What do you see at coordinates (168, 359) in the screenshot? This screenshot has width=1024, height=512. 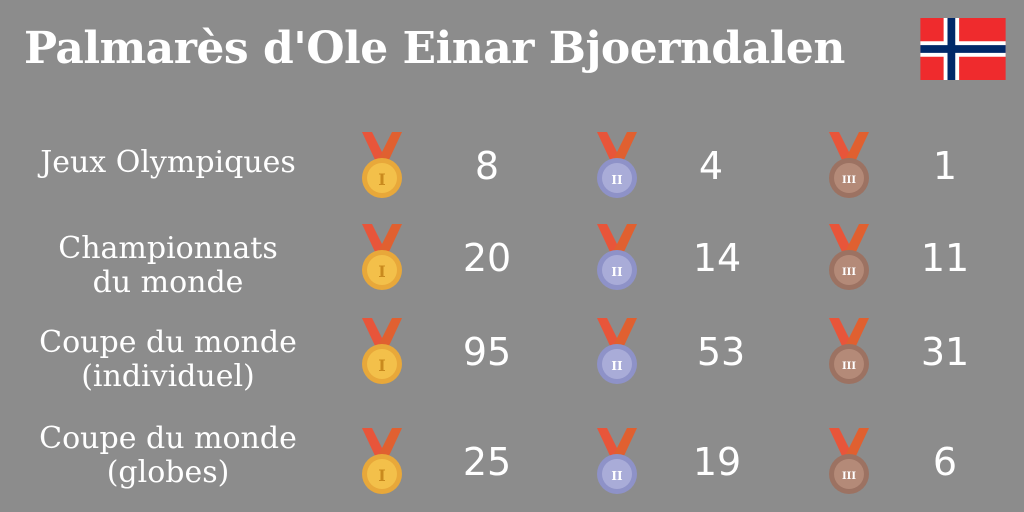 I see `row-label-coupe-individuel: Coupe du monde (individuel)` at bounding box center [168, 359].